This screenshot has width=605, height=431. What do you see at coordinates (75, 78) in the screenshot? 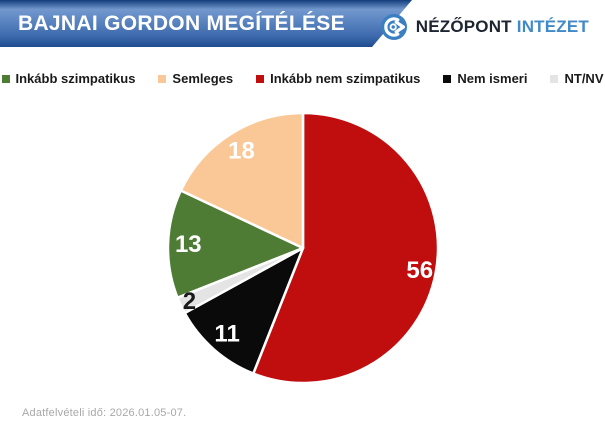
I see `legend-label: Inkább szimpatikus` at bounding box center [75, 78].